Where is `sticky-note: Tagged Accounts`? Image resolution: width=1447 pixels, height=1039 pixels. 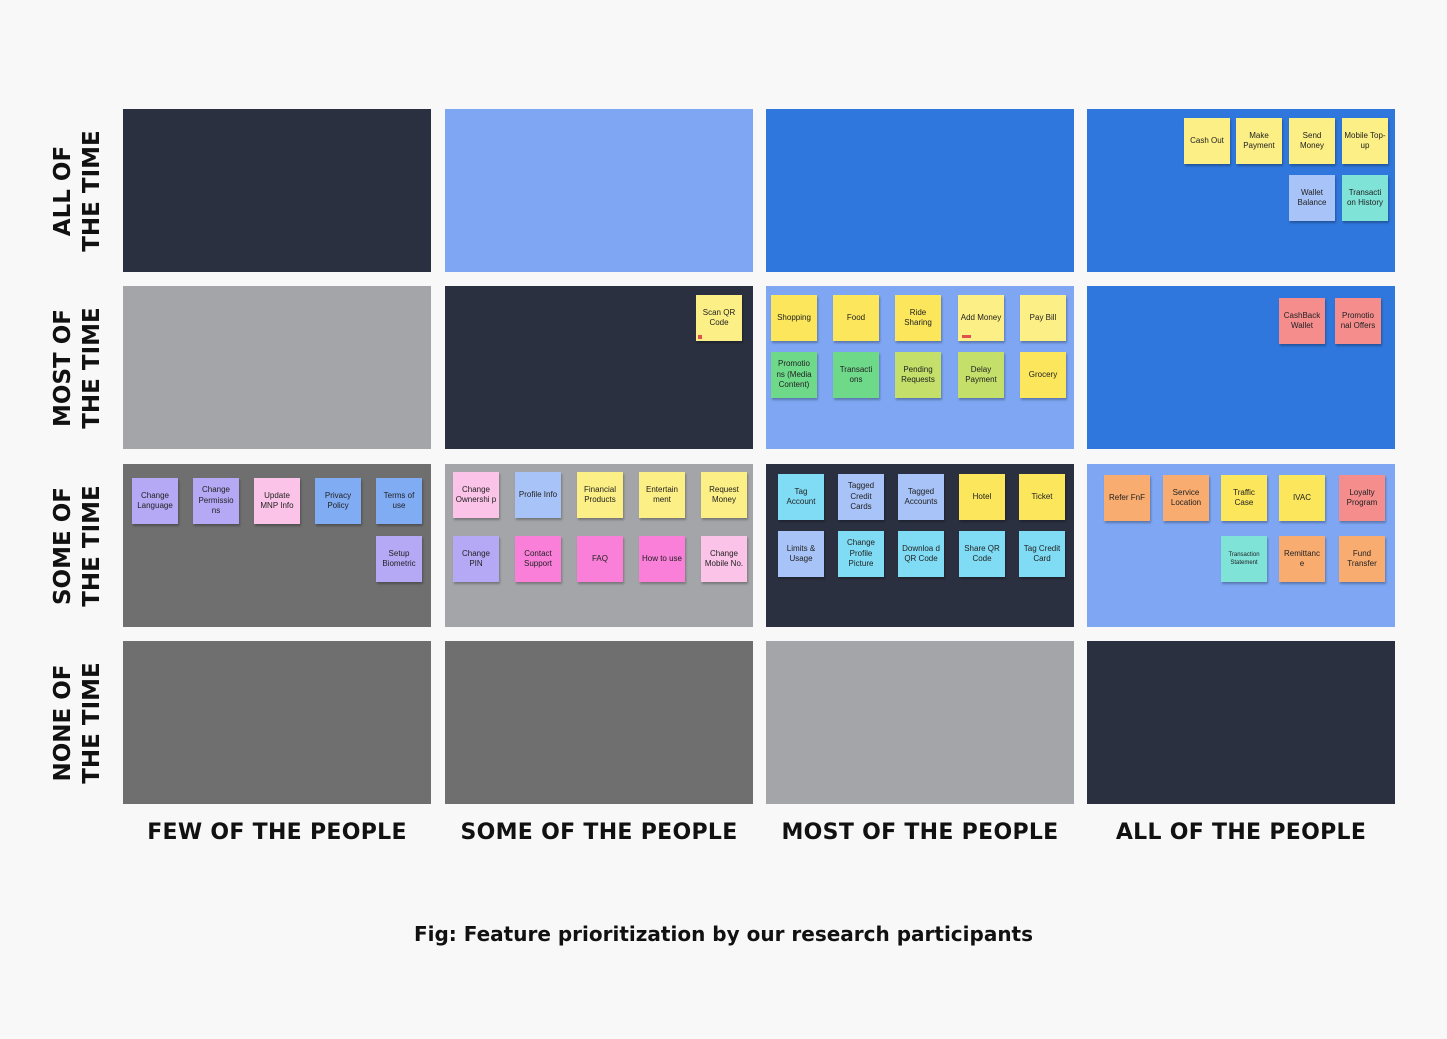
sticky-note: Tagged Accounts is located at coordinates (921, 497).